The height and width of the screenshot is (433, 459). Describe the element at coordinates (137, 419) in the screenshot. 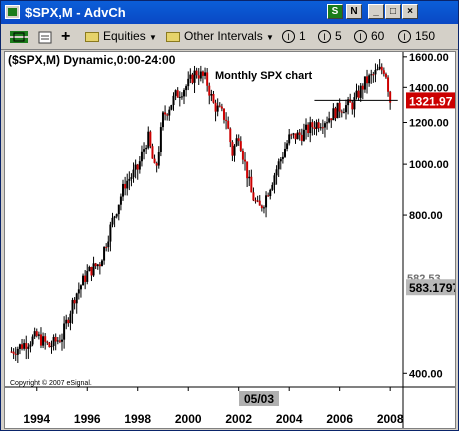

I see `x-tick-label: 1998` at that location.